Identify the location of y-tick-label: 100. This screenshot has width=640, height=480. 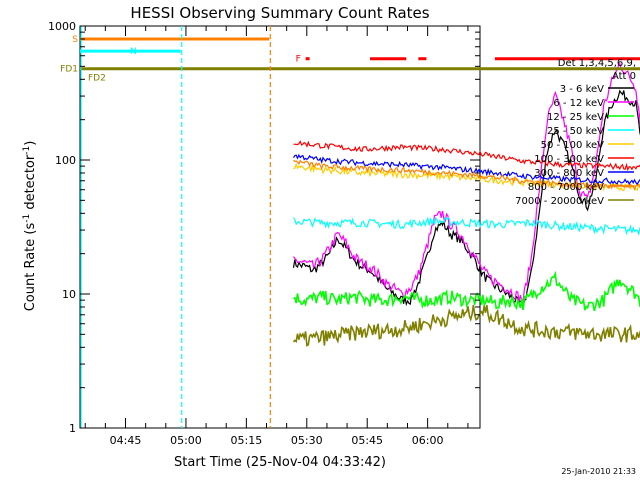
(65, 160).